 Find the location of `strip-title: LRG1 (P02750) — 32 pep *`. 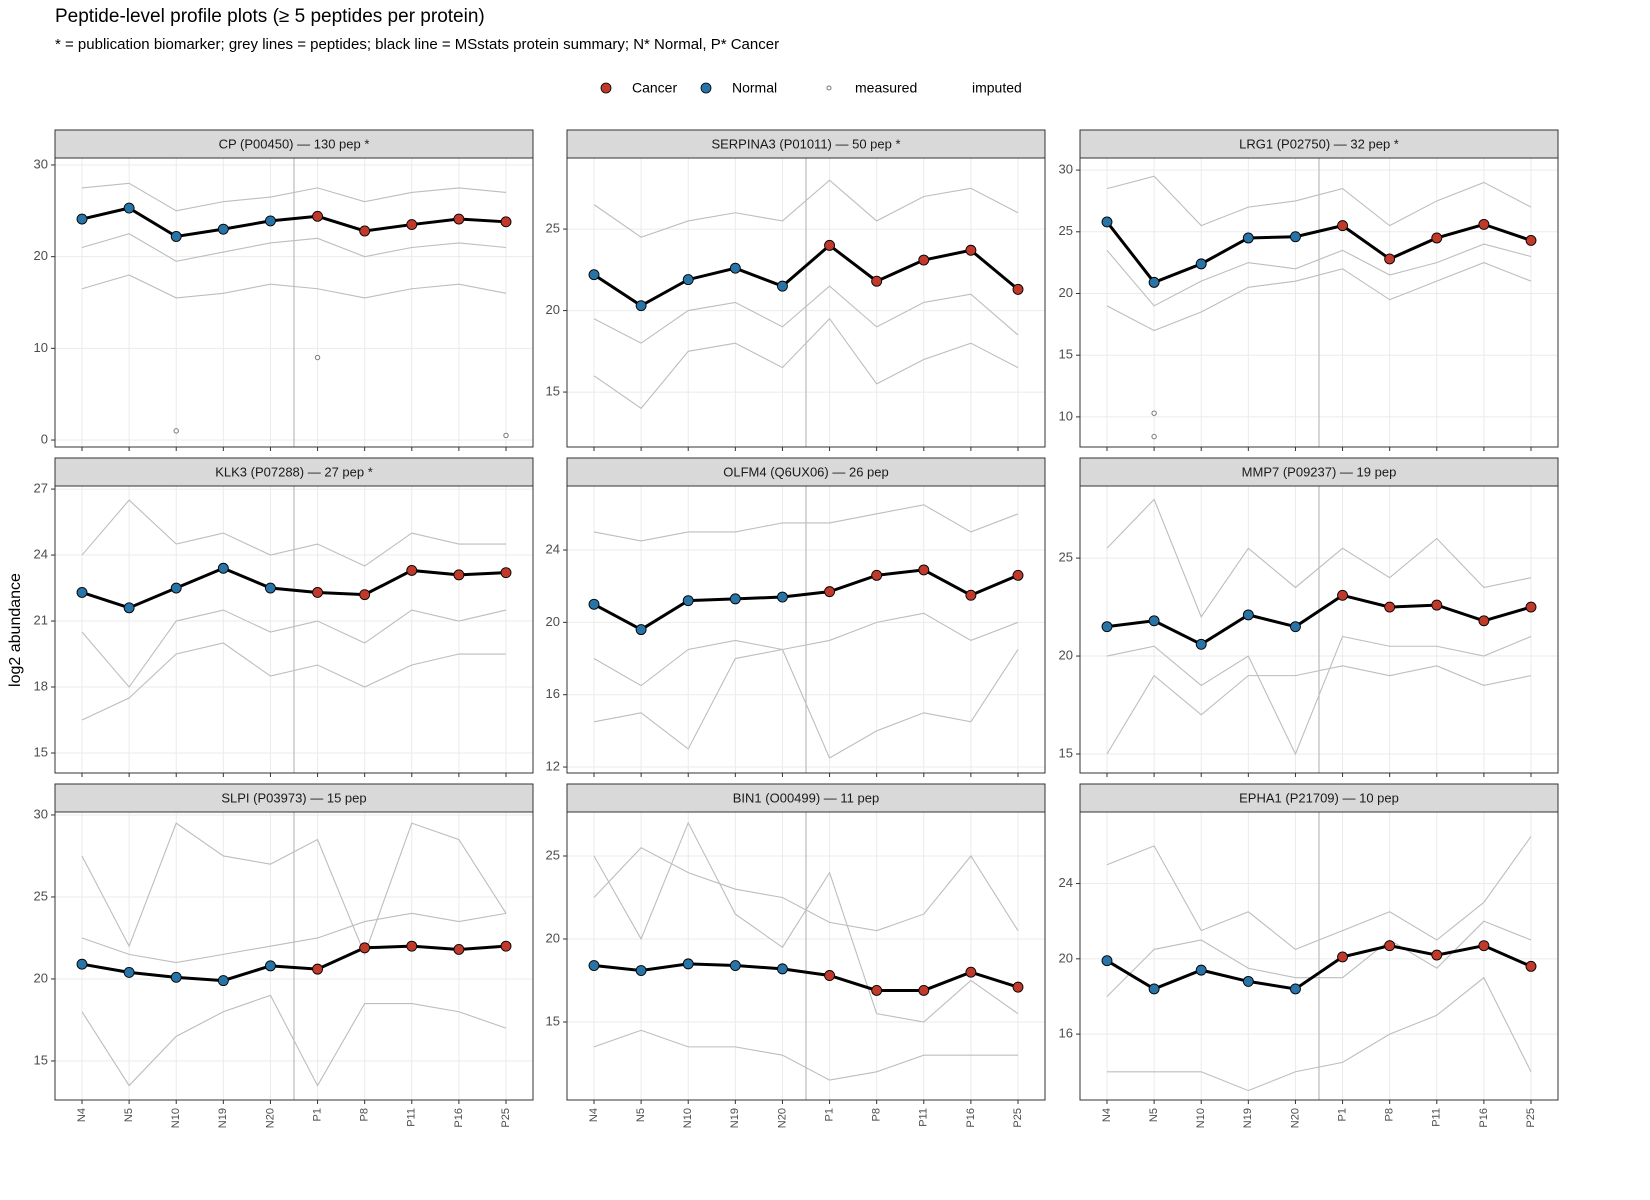

strip-title: LRG1 (P02750) — 32 pep * is located at coordinates (1319, 143).